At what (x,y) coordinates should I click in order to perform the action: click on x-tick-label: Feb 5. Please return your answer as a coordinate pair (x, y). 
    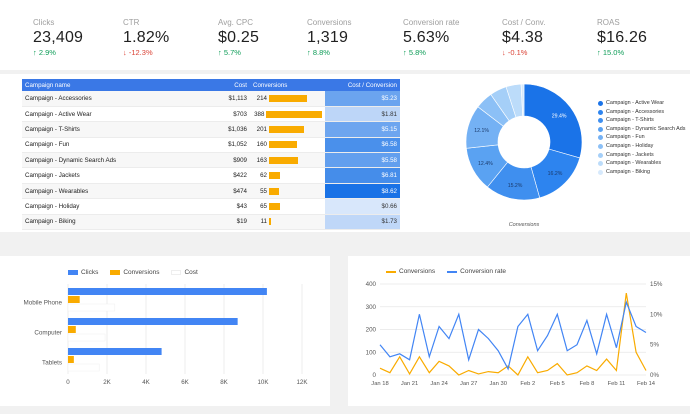
    Looking at the image, I should click on (557, 384).